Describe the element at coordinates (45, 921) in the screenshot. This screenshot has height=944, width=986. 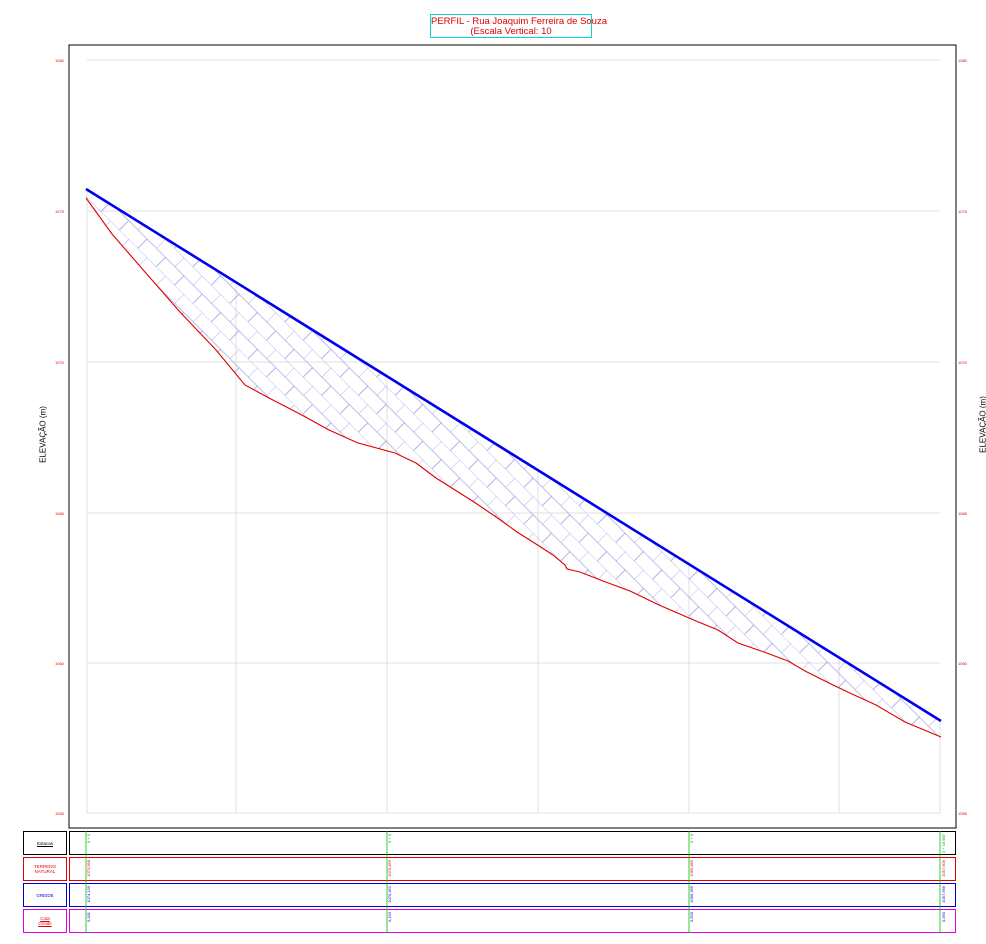
I see `row-label-cota-greide: Cota Greide` at that location.